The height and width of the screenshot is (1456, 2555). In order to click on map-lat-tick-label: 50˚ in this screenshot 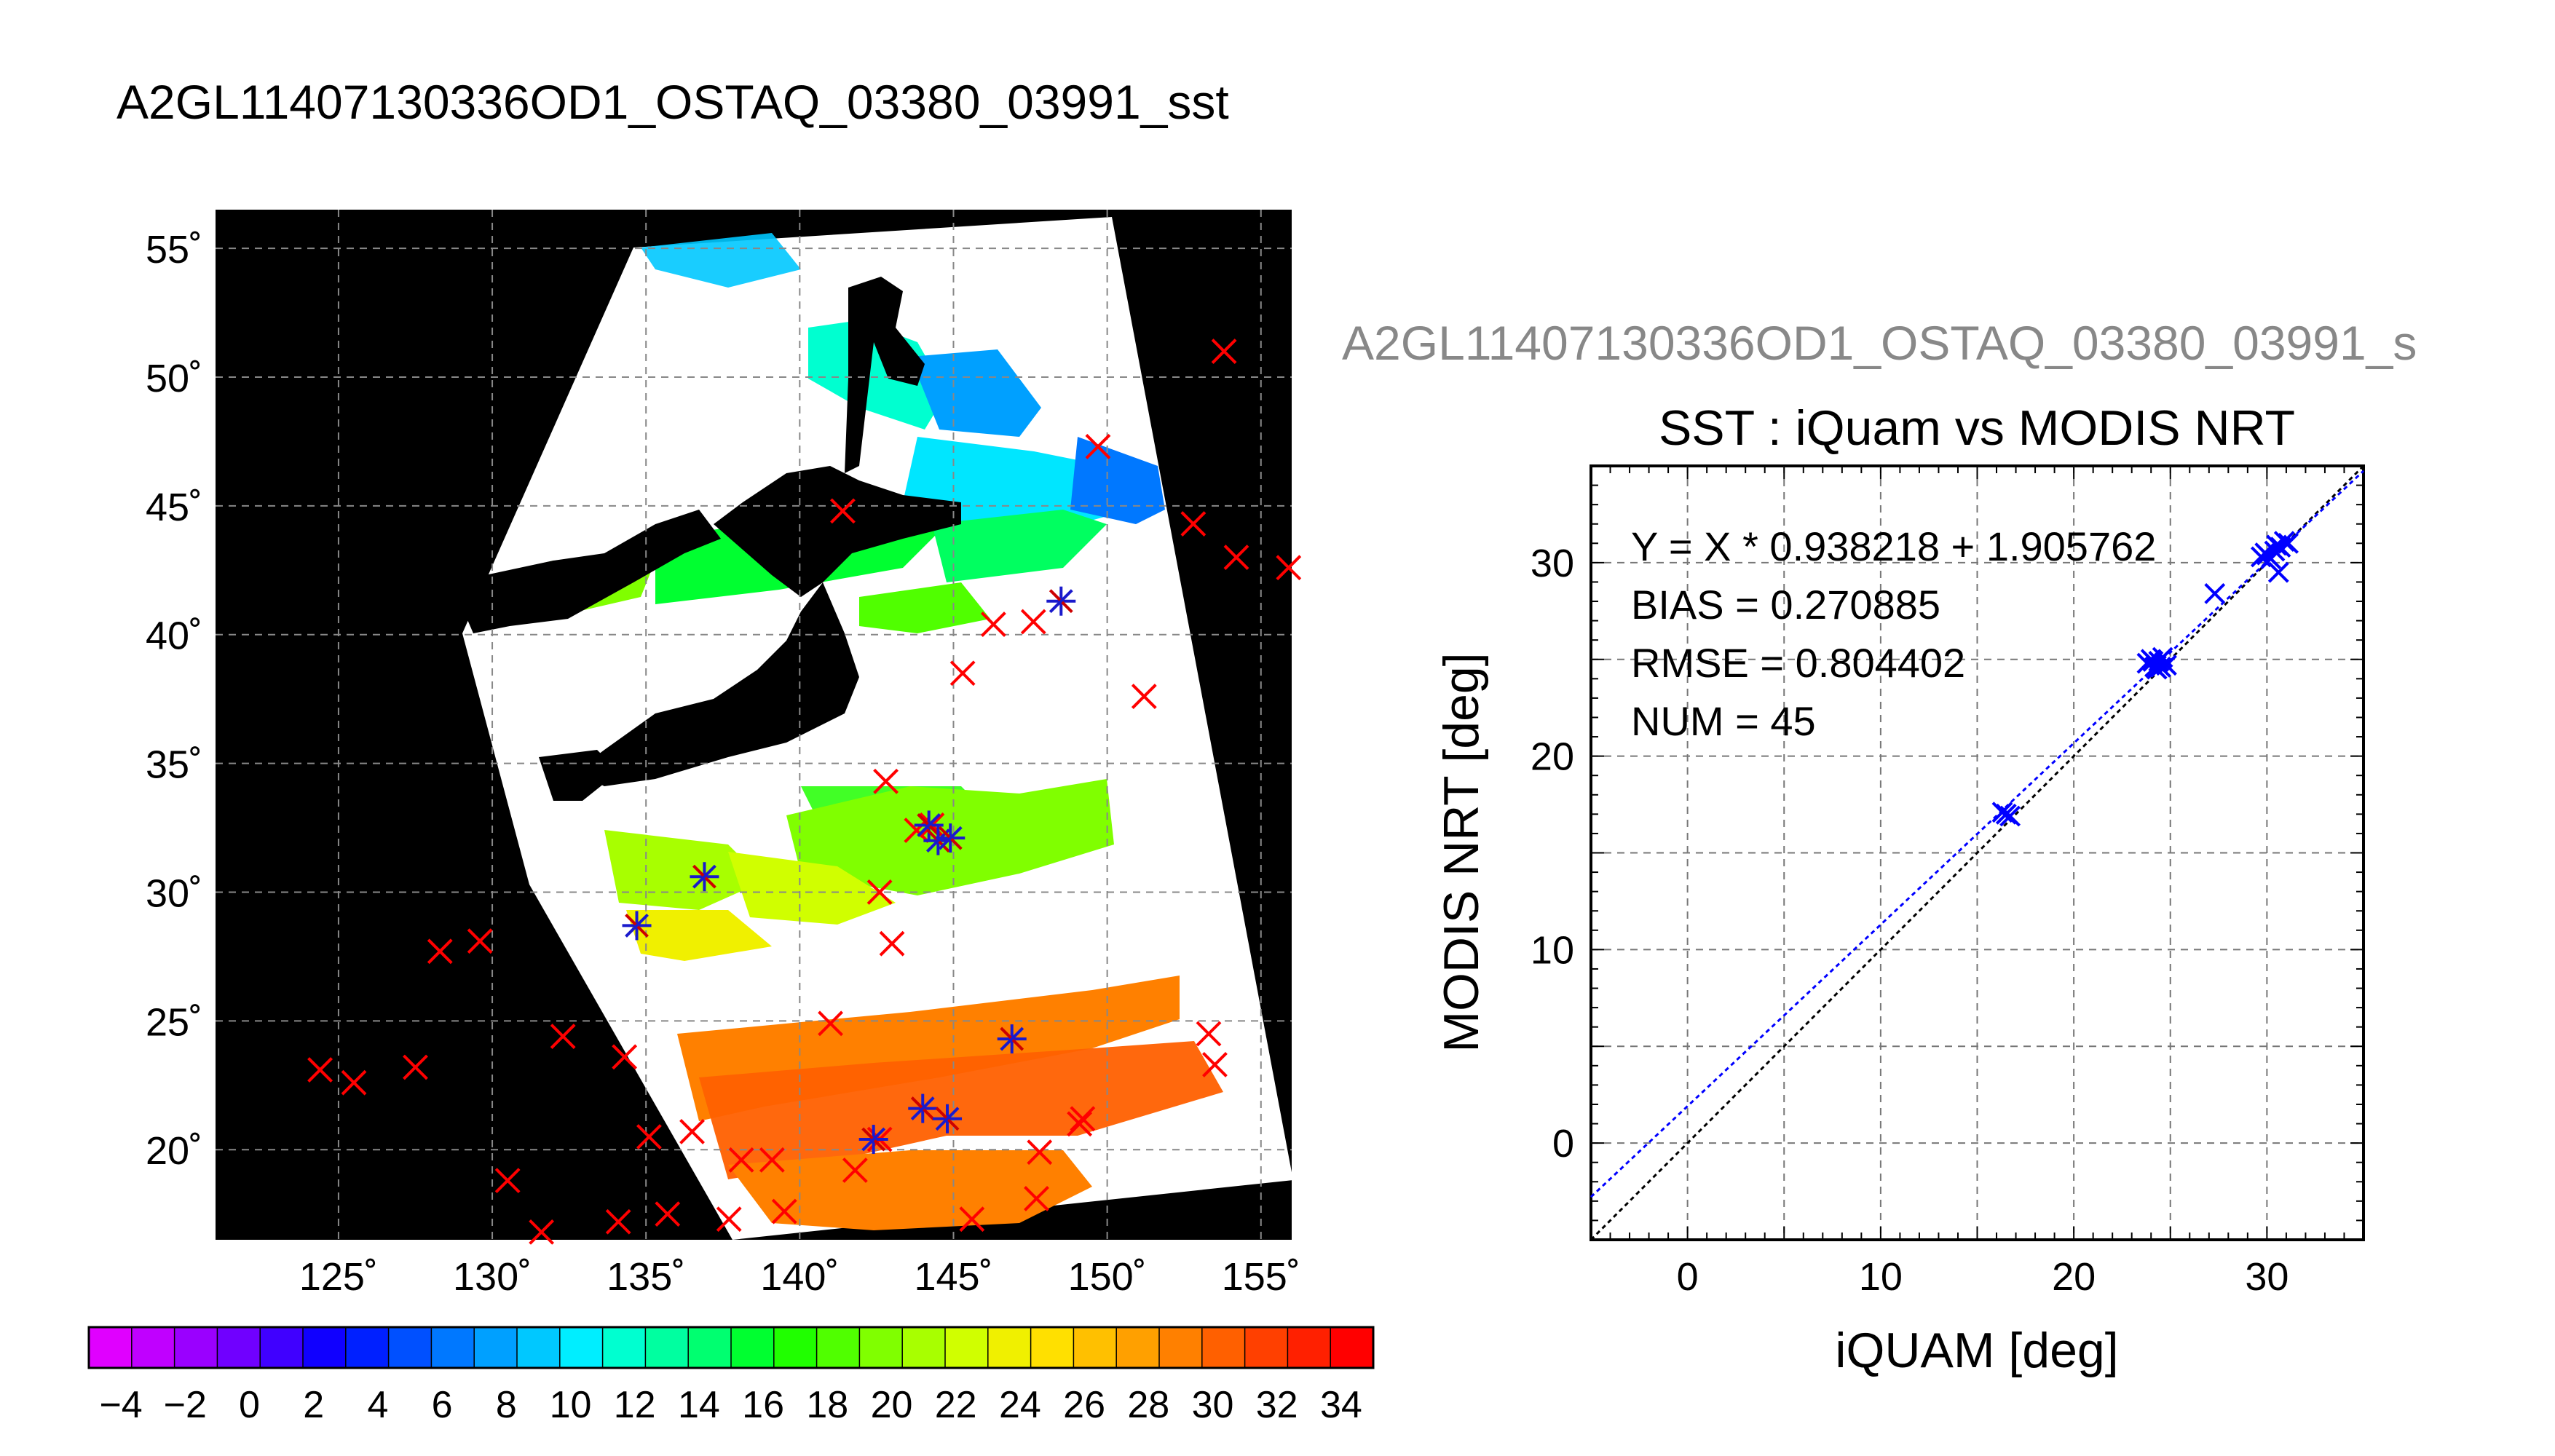, I will do `click(174, 378)`.